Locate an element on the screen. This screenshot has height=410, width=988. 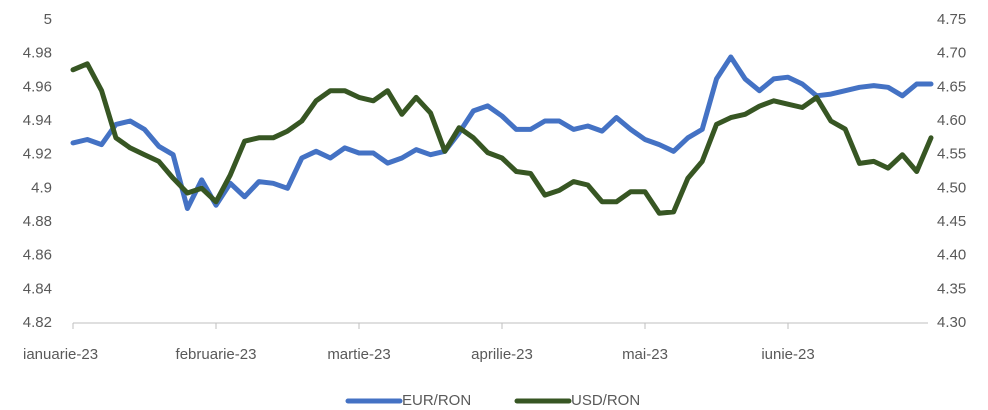
y2-tick-label: 4.45 is located at coordinates (951, 221).